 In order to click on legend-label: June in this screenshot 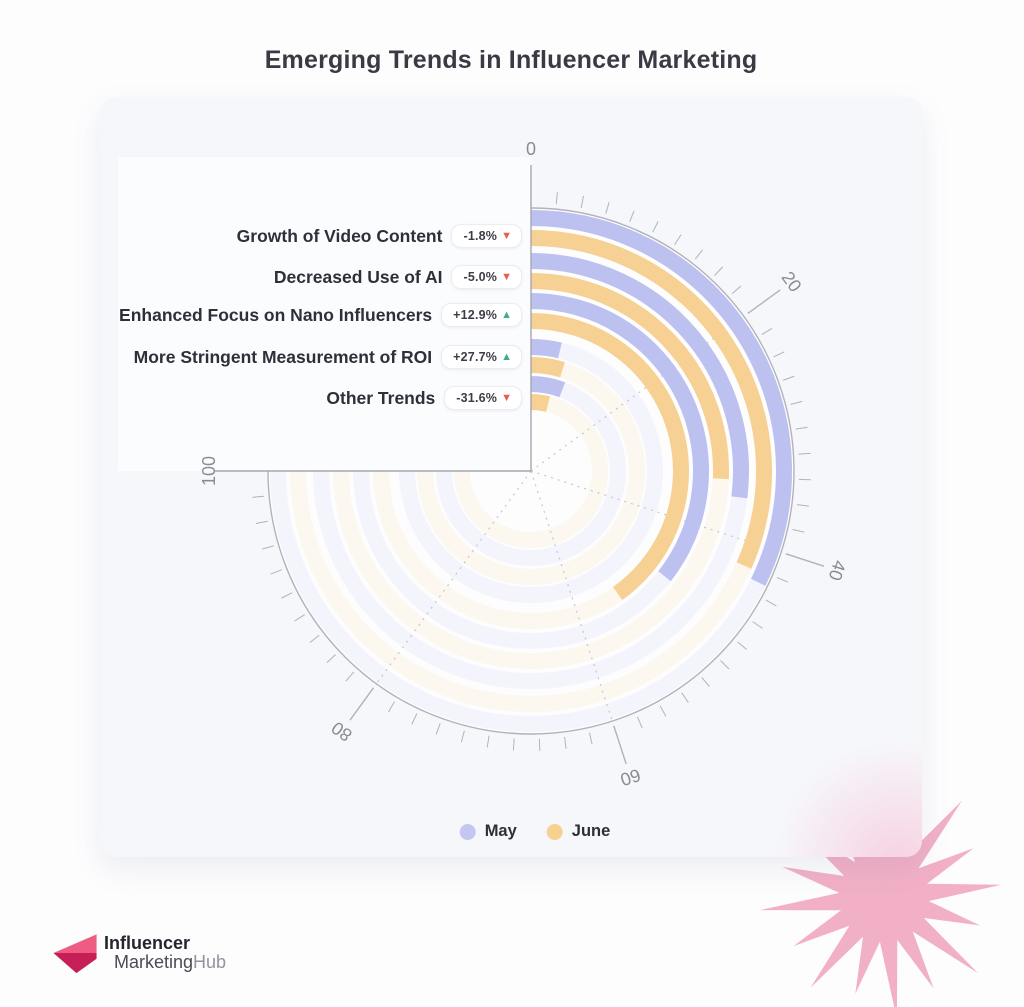, I will do `click(591, 831)`.